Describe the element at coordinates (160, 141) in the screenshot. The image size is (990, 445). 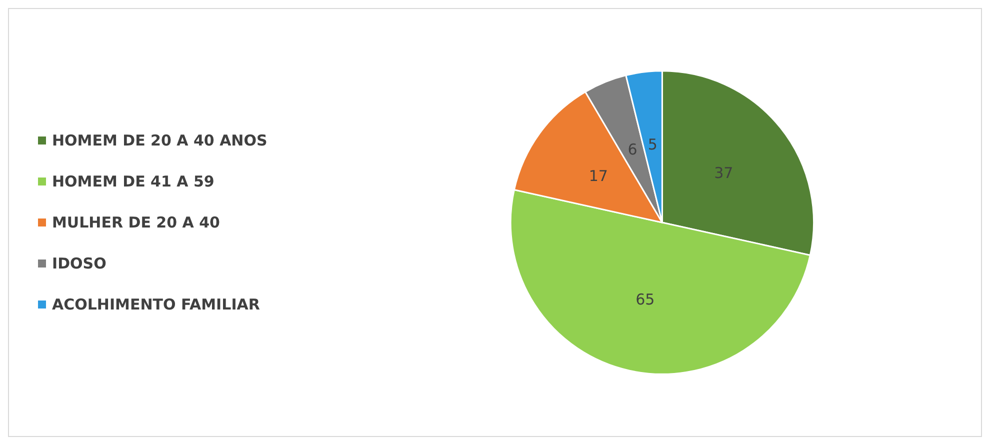
I see `legend-label: HOMEM DE 20 A 40 ANOS` at that location.